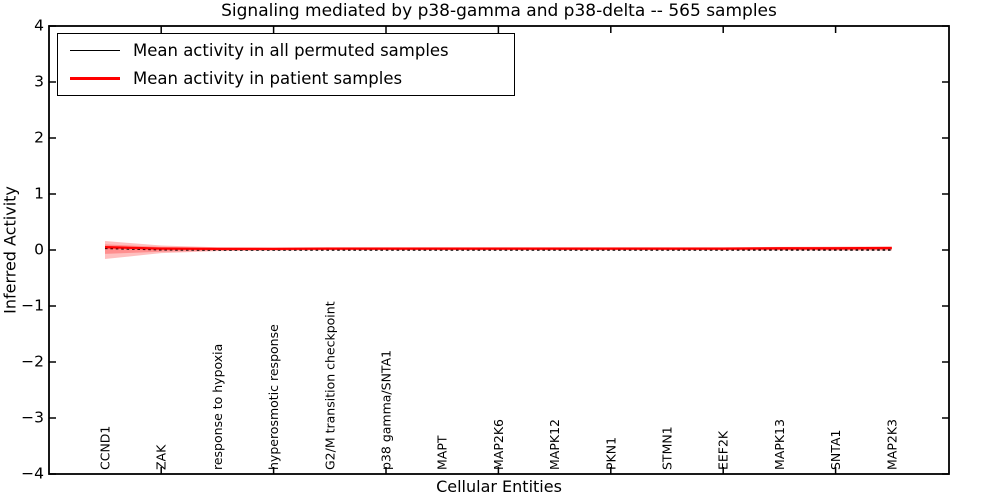  I want to click on x-axis-label: Cellular Entities, so click(499, 486).